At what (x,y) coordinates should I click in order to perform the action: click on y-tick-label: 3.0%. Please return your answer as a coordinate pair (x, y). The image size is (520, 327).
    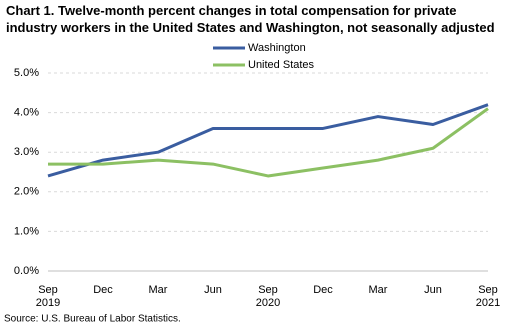
    Looking at the image, I should click on (26, 152).